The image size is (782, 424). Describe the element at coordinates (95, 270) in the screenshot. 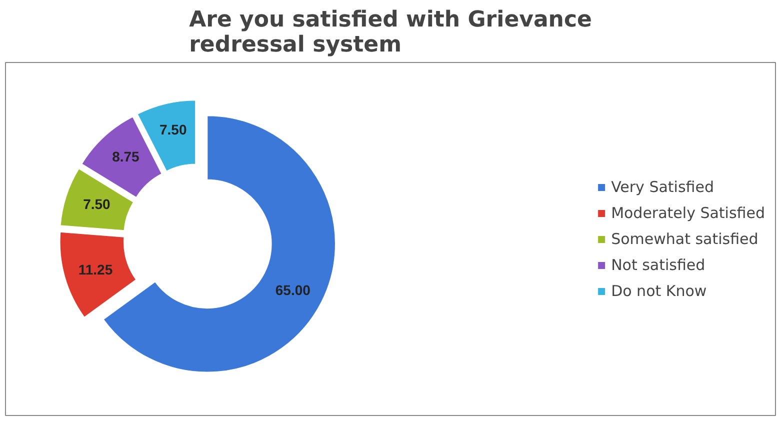

I see `data-label: 11.25` at that location.